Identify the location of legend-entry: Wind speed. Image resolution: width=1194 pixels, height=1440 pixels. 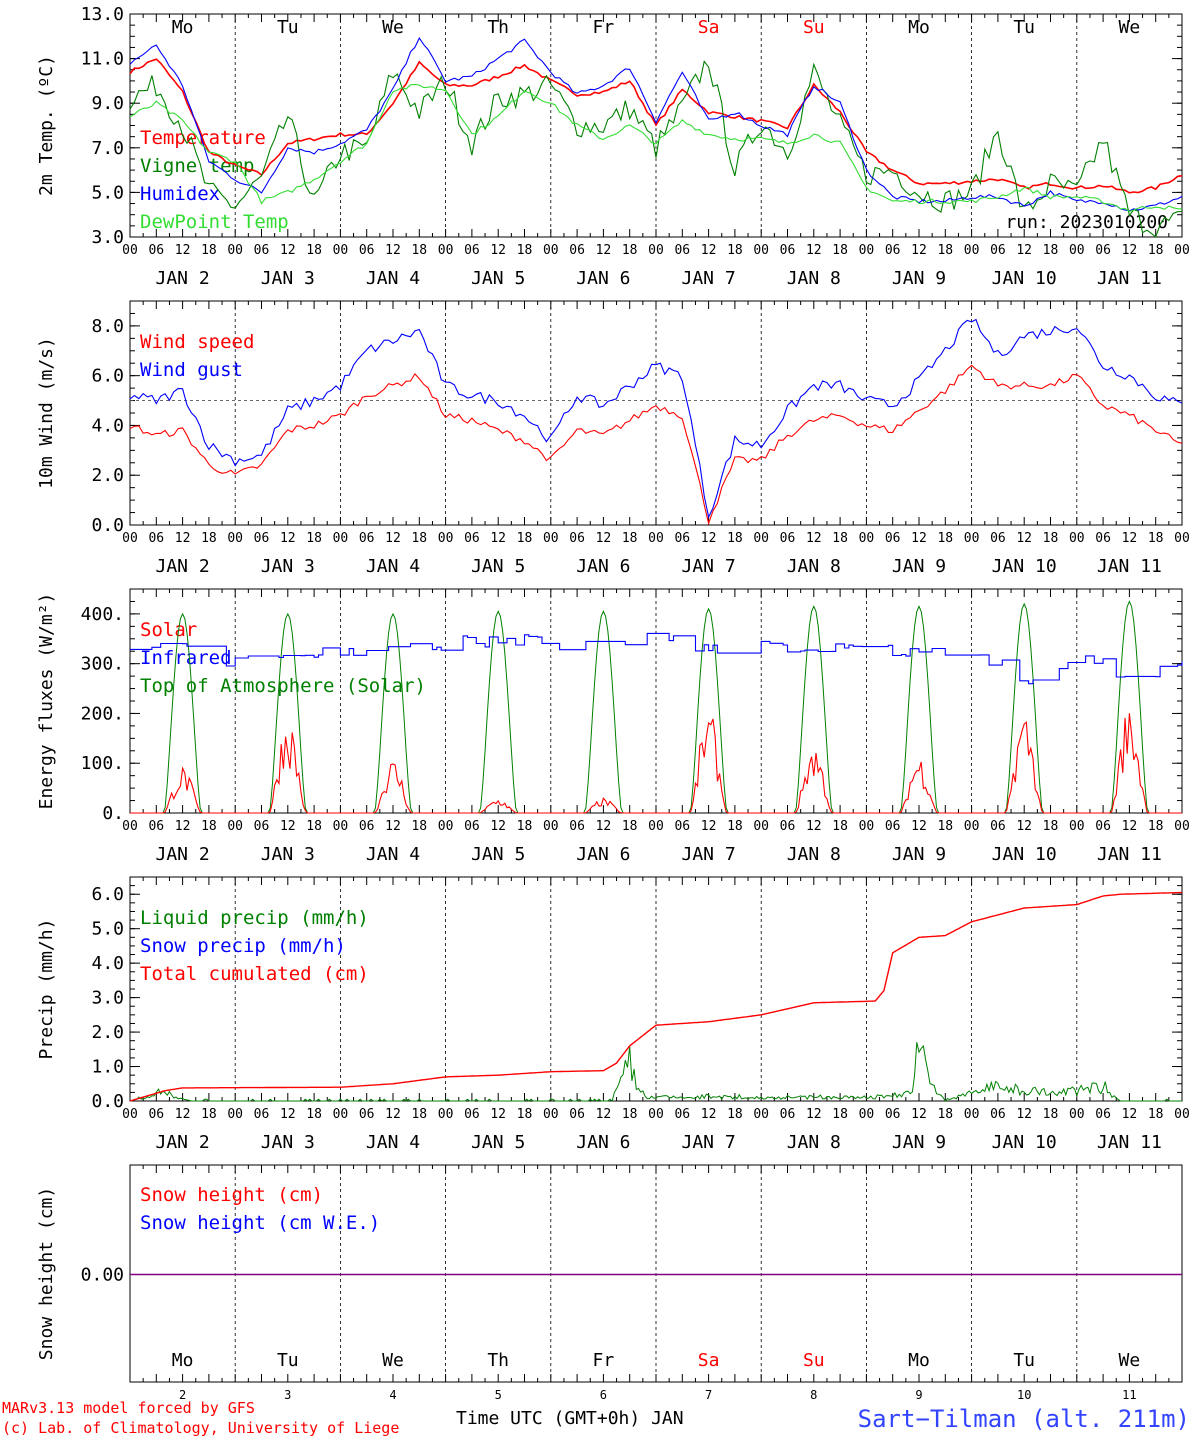
(197, 342).